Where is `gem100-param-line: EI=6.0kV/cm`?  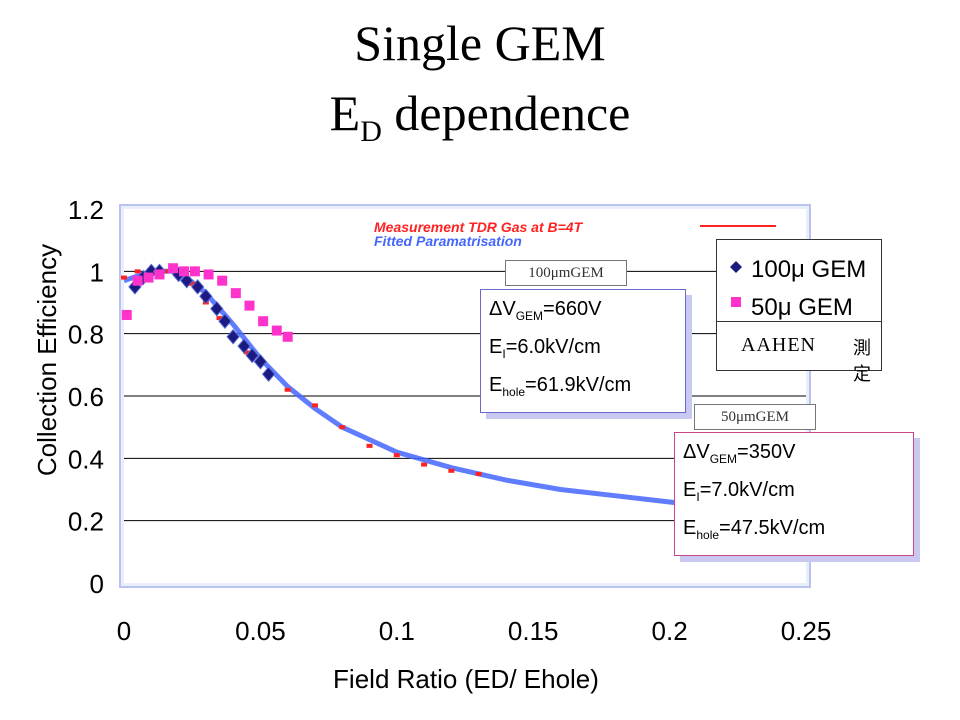
gem100-param-line: EI=6.0kV/cm is located at coordinates (545, 348).